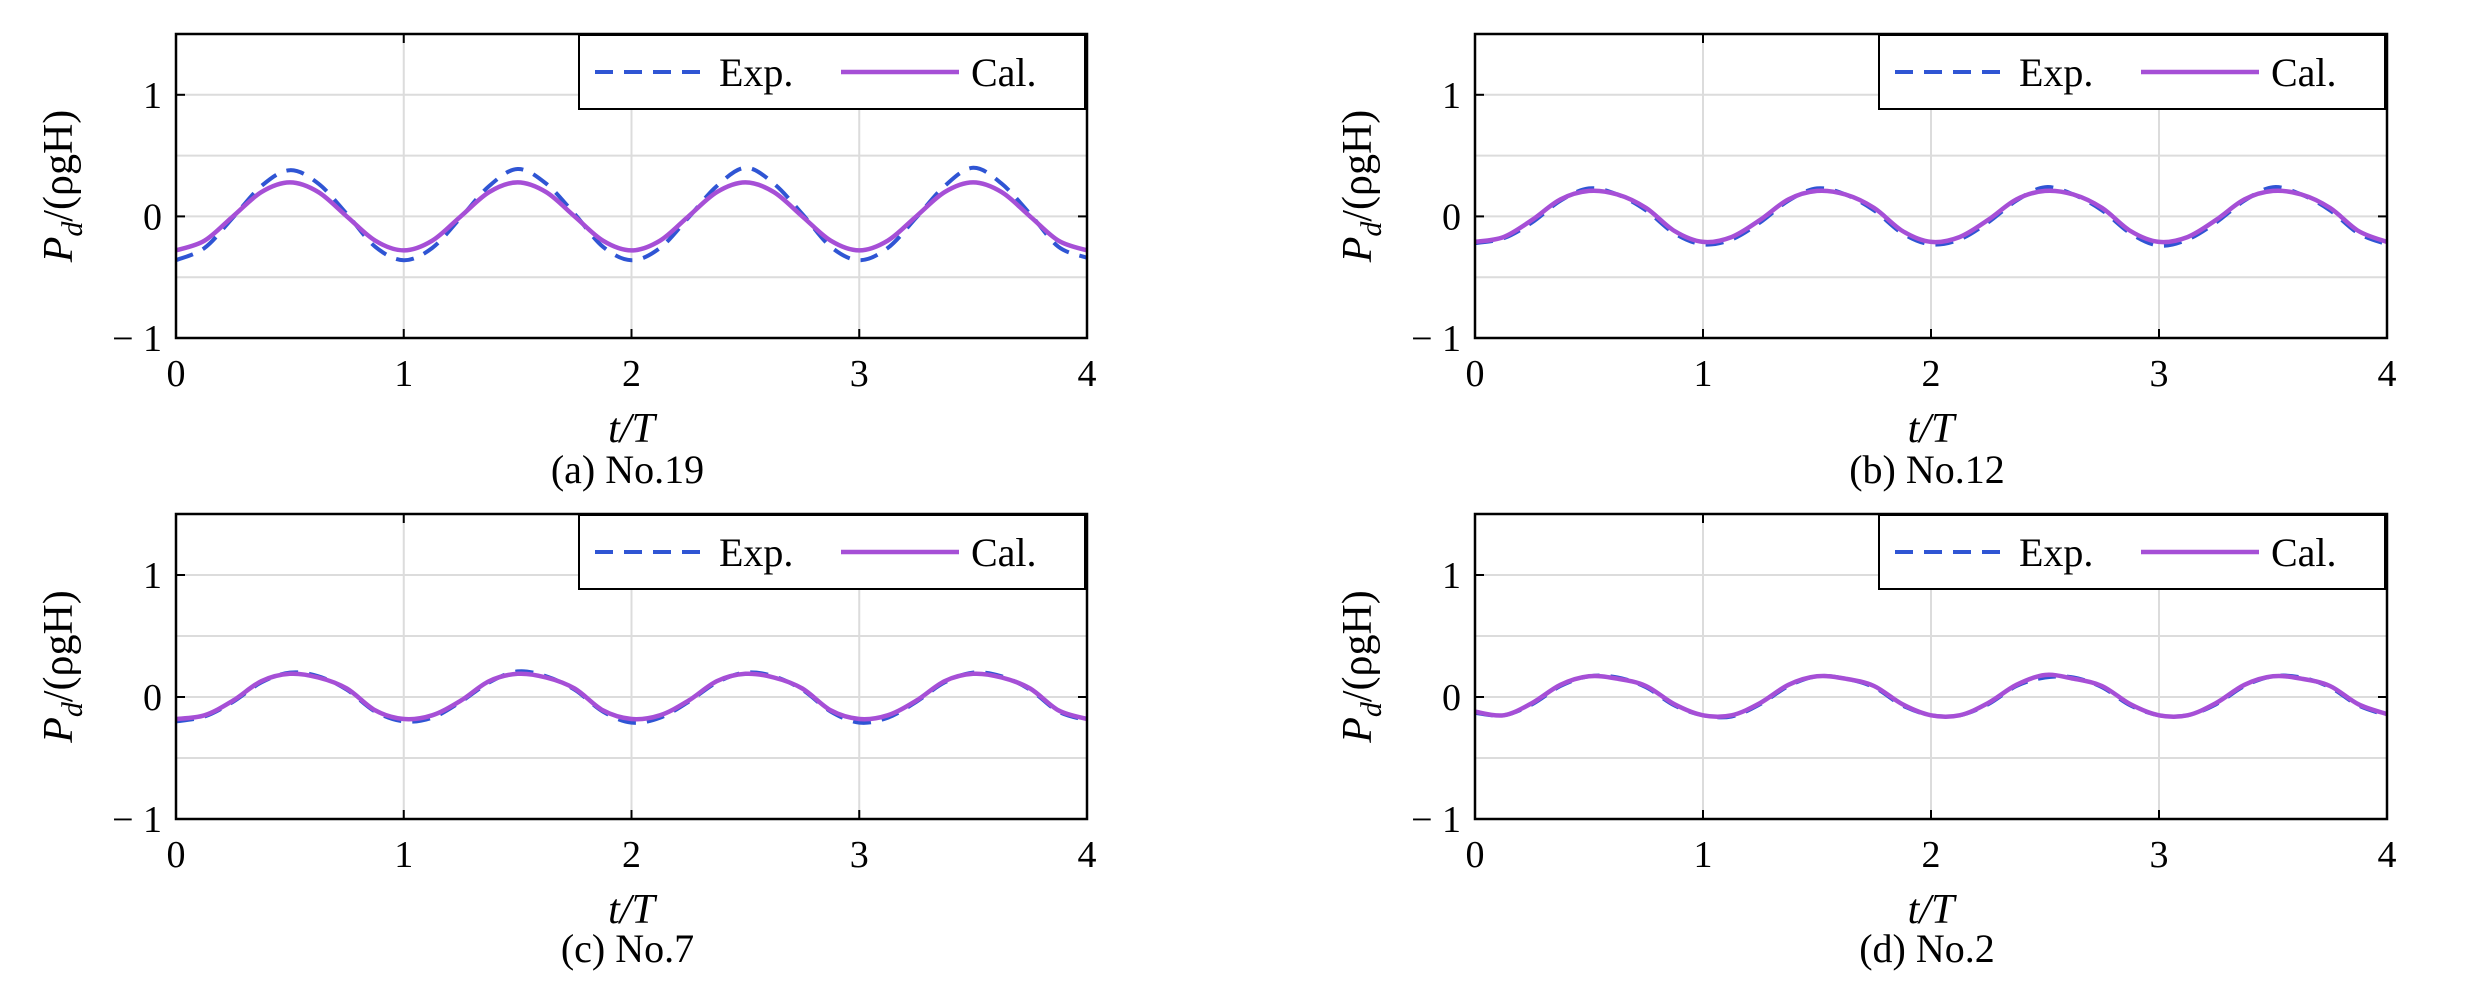  I want to click on panel-caption: (d) No.2, so click(1927, 948).